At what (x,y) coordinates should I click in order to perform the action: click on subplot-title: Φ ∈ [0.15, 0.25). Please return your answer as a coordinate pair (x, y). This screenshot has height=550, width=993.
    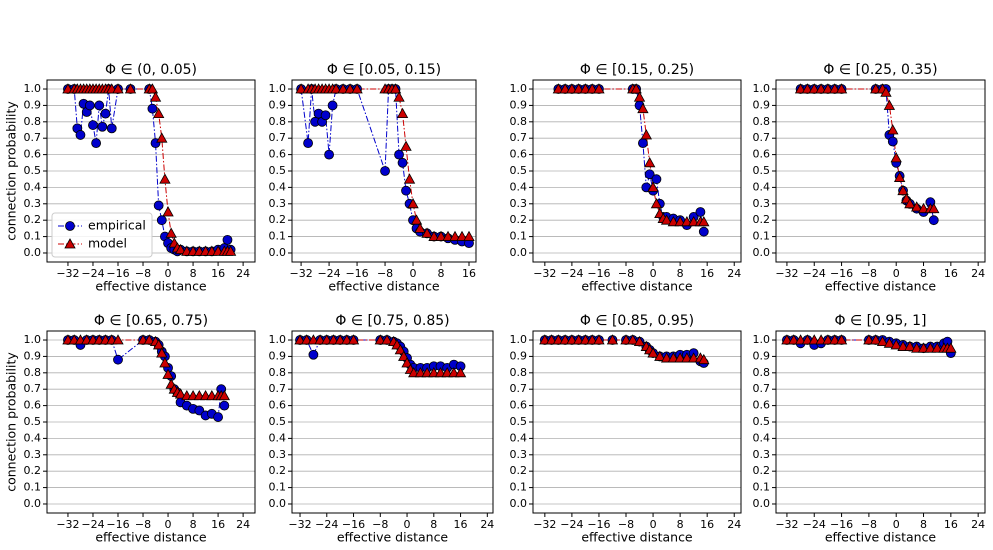
    Looking at the image, I should click on (637, 70).